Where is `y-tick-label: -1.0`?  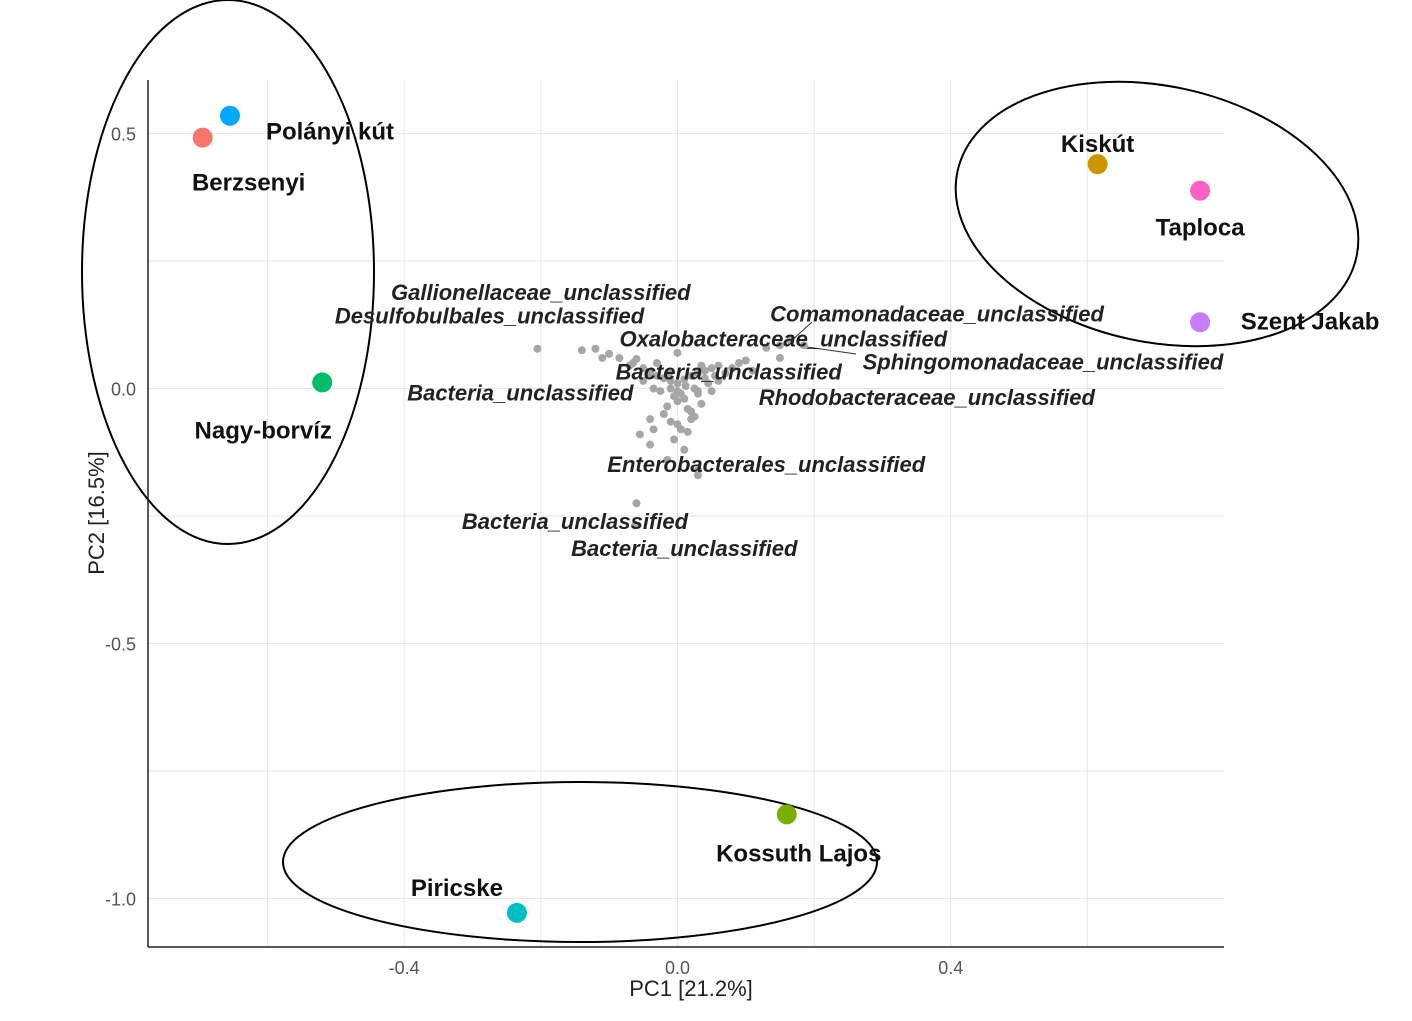
y-tick-label: -1.0 is located at coordinates (120, 900).